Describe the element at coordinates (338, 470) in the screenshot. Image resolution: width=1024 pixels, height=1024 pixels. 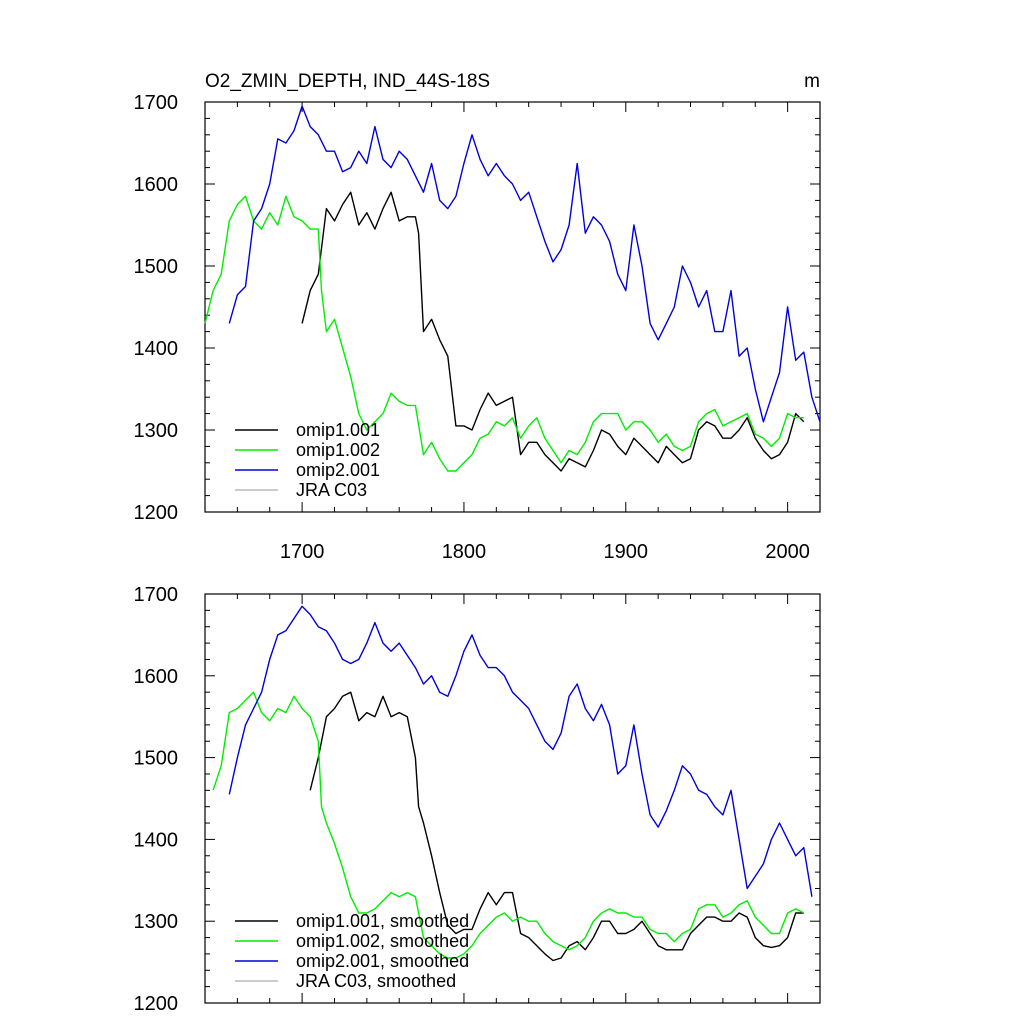
I see `legend-label: omip2.001` at that location.